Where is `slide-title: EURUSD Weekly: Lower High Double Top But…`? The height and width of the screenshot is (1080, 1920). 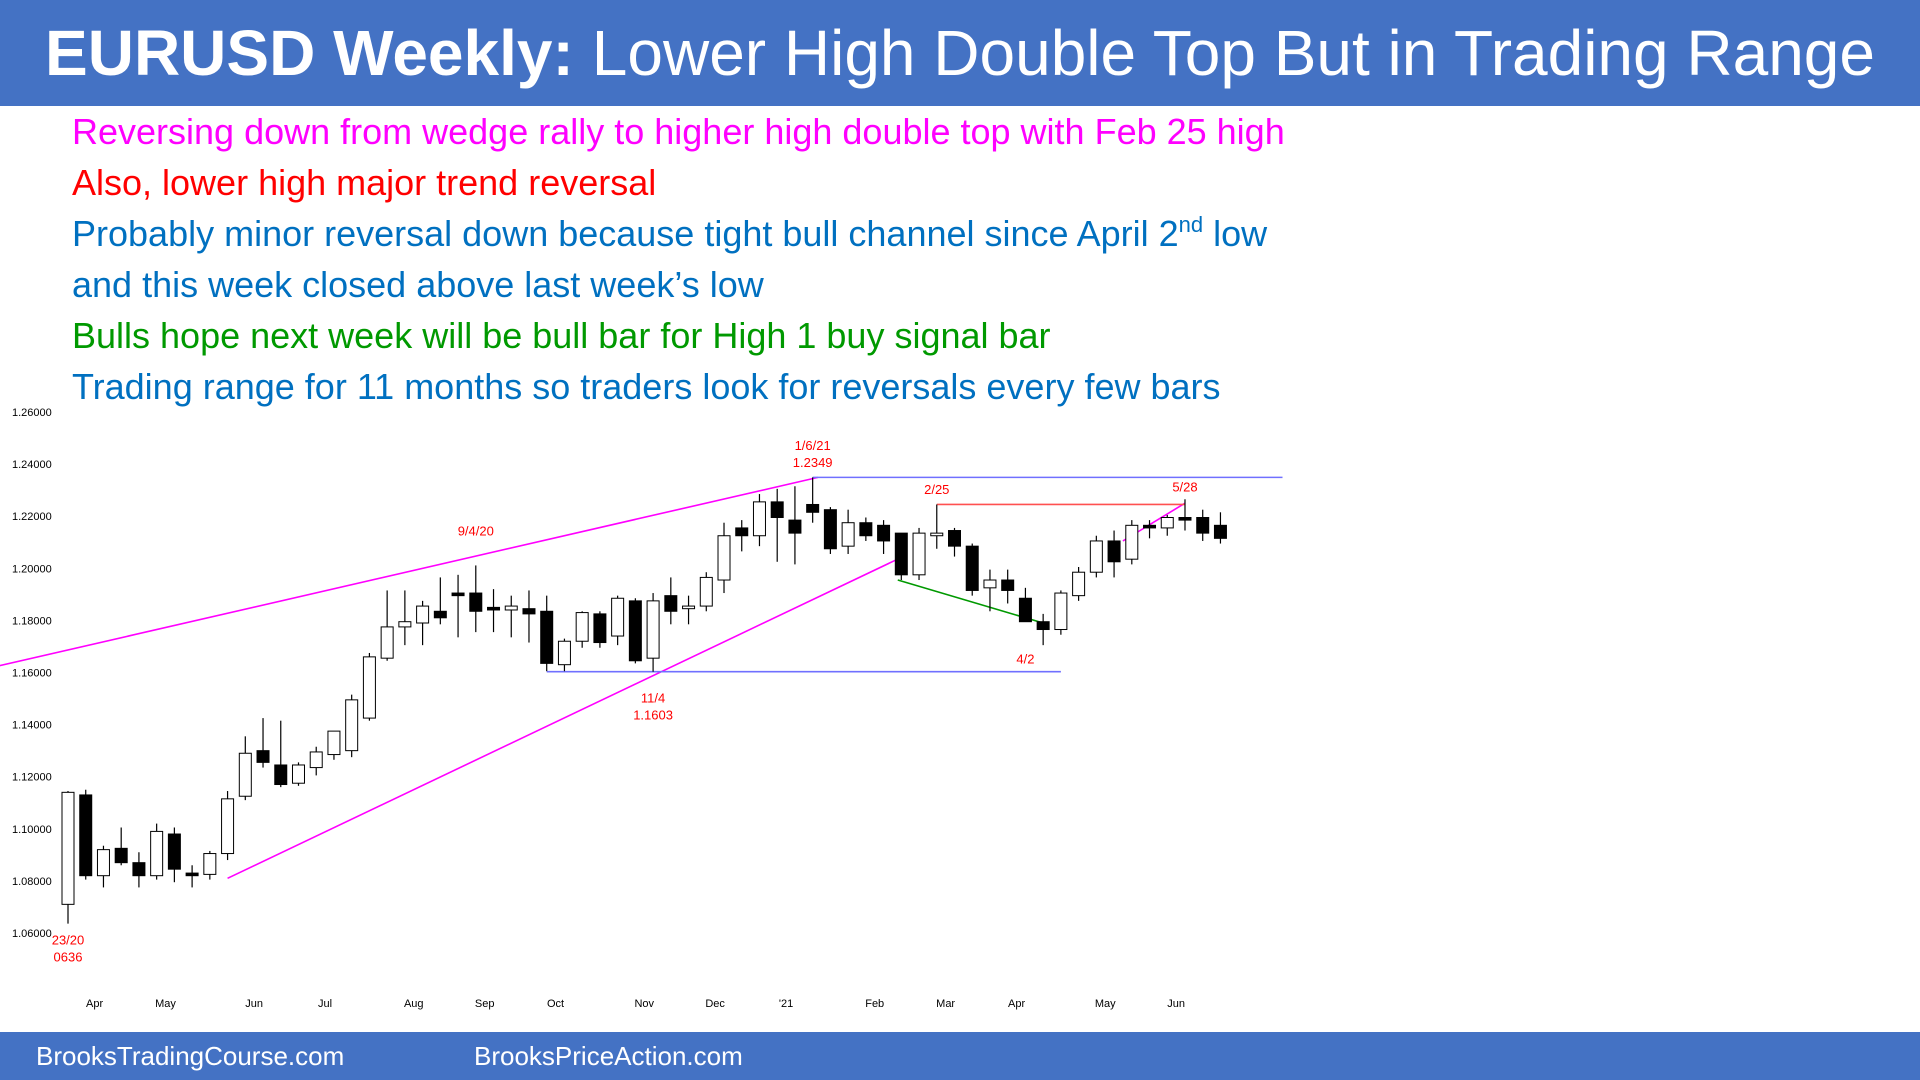 slide-title: EURUSD Weekly: Lower High Double Top But… is located at coordinates (960, 53).